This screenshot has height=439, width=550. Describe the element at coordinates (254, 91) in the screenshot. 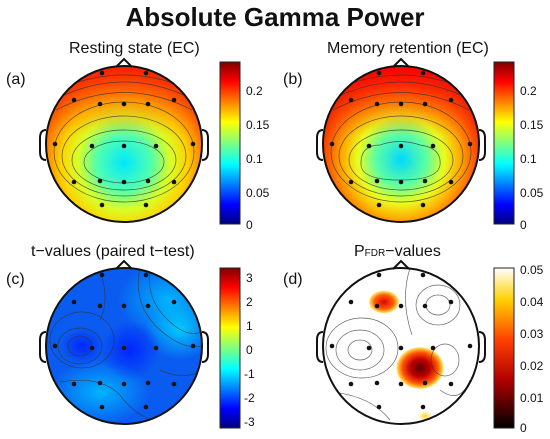

I see `cb-a-tick: 0.2` at that location.